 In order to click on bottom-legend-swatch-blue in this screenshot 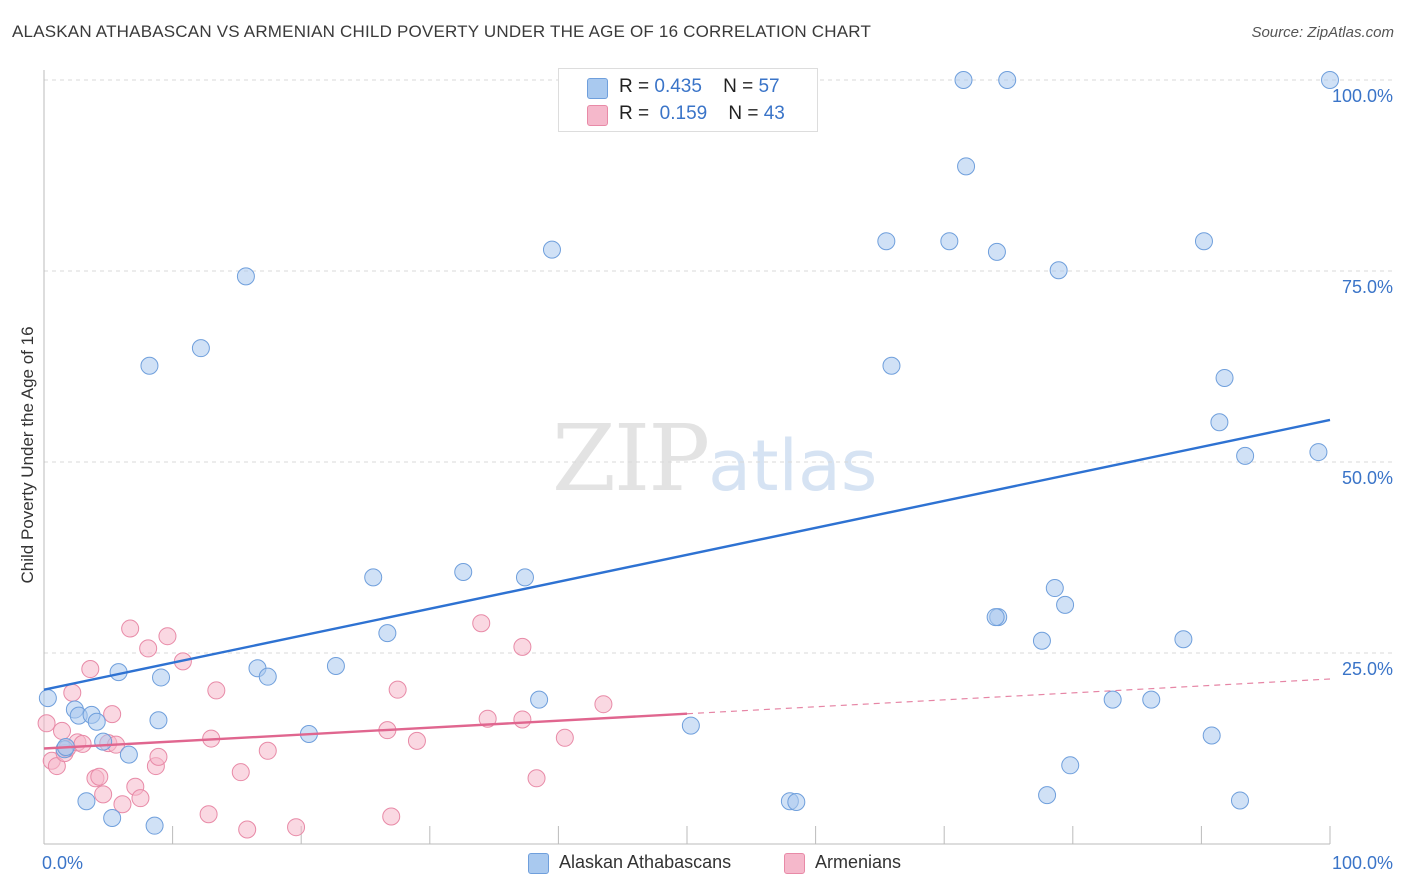, I will do `click(538, 863)`.